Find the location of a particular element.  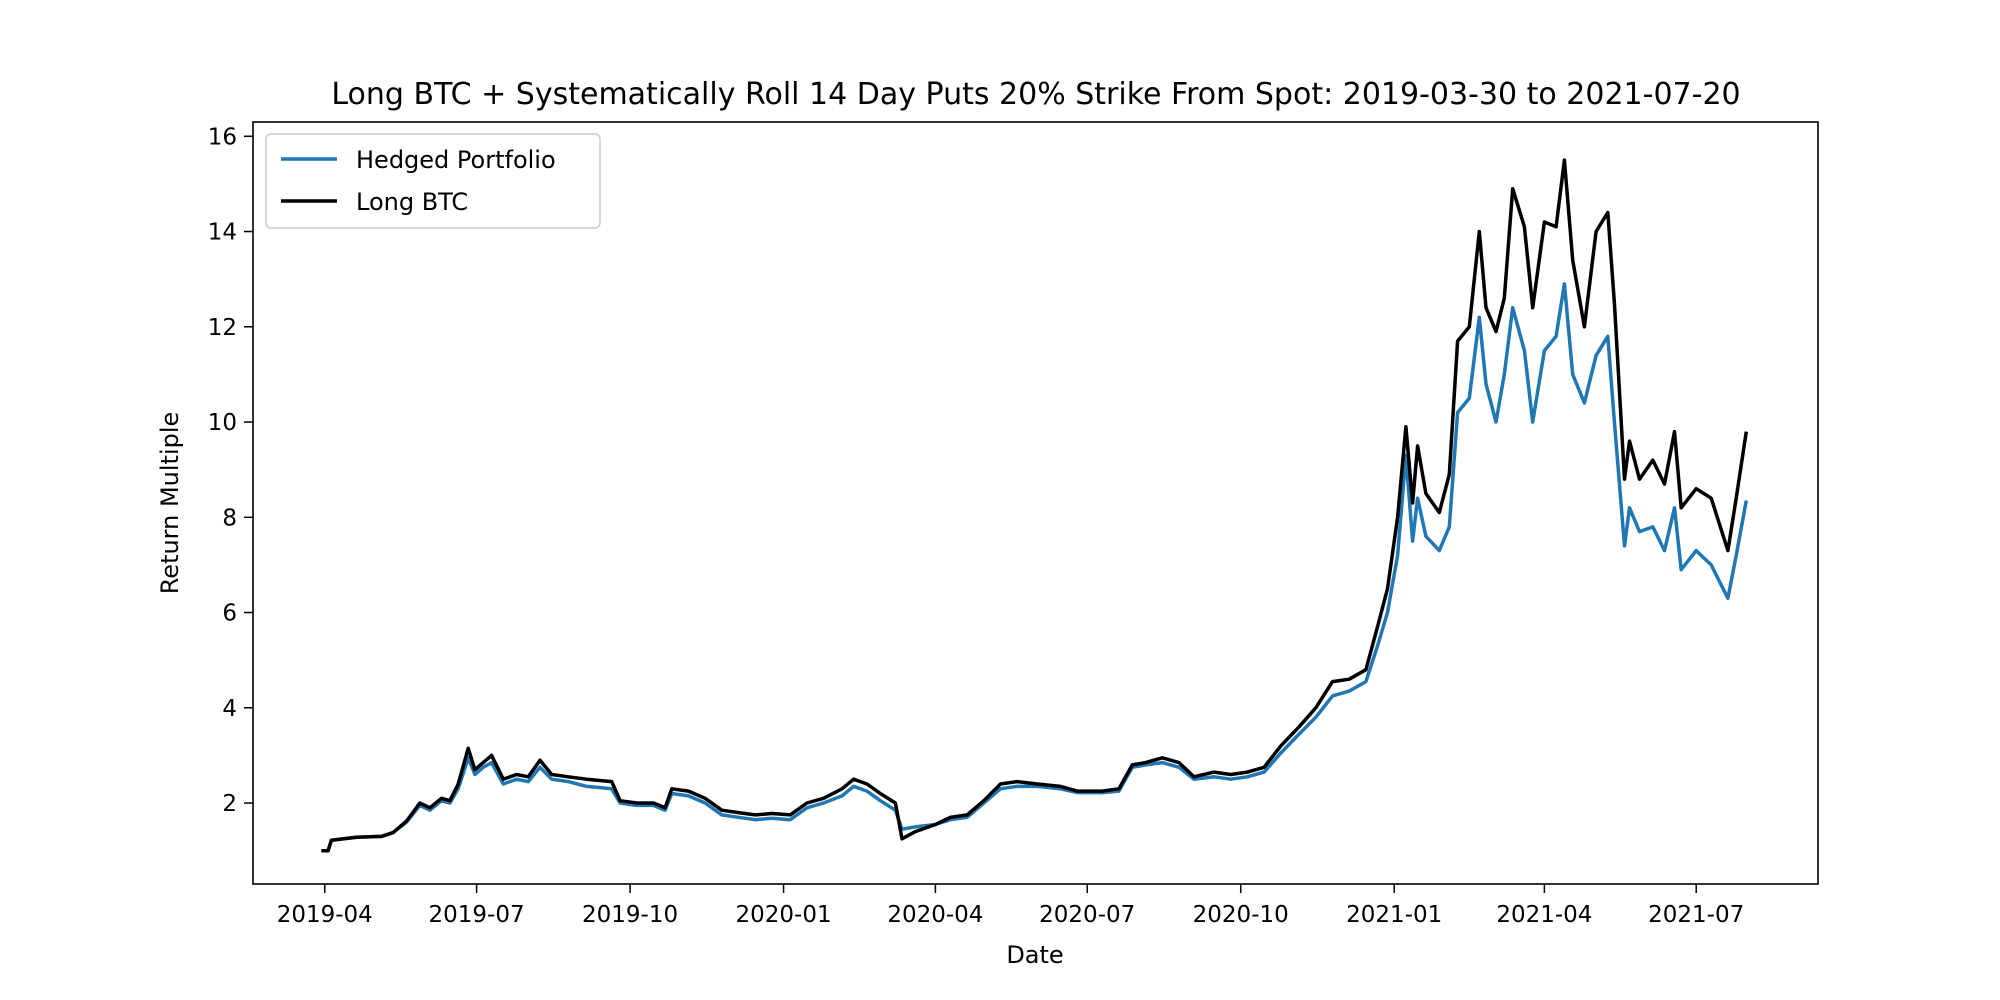

y-axis: 2 4 6 8 10 12 14 16 is located at coordinates (230, 470).